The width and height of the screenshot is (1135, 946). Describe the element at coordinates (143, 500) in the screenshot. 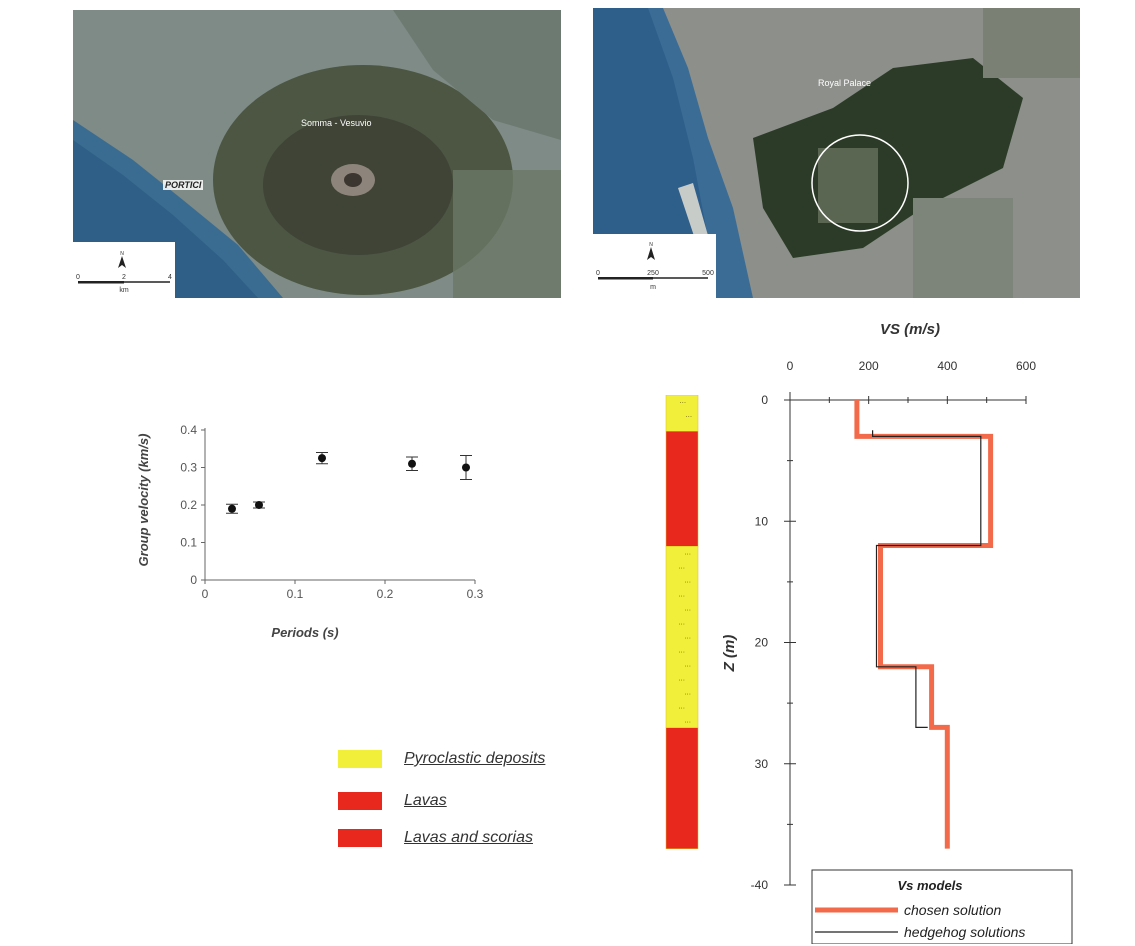

I see `y-axis-label: Group velocity (km/s)` at that location.